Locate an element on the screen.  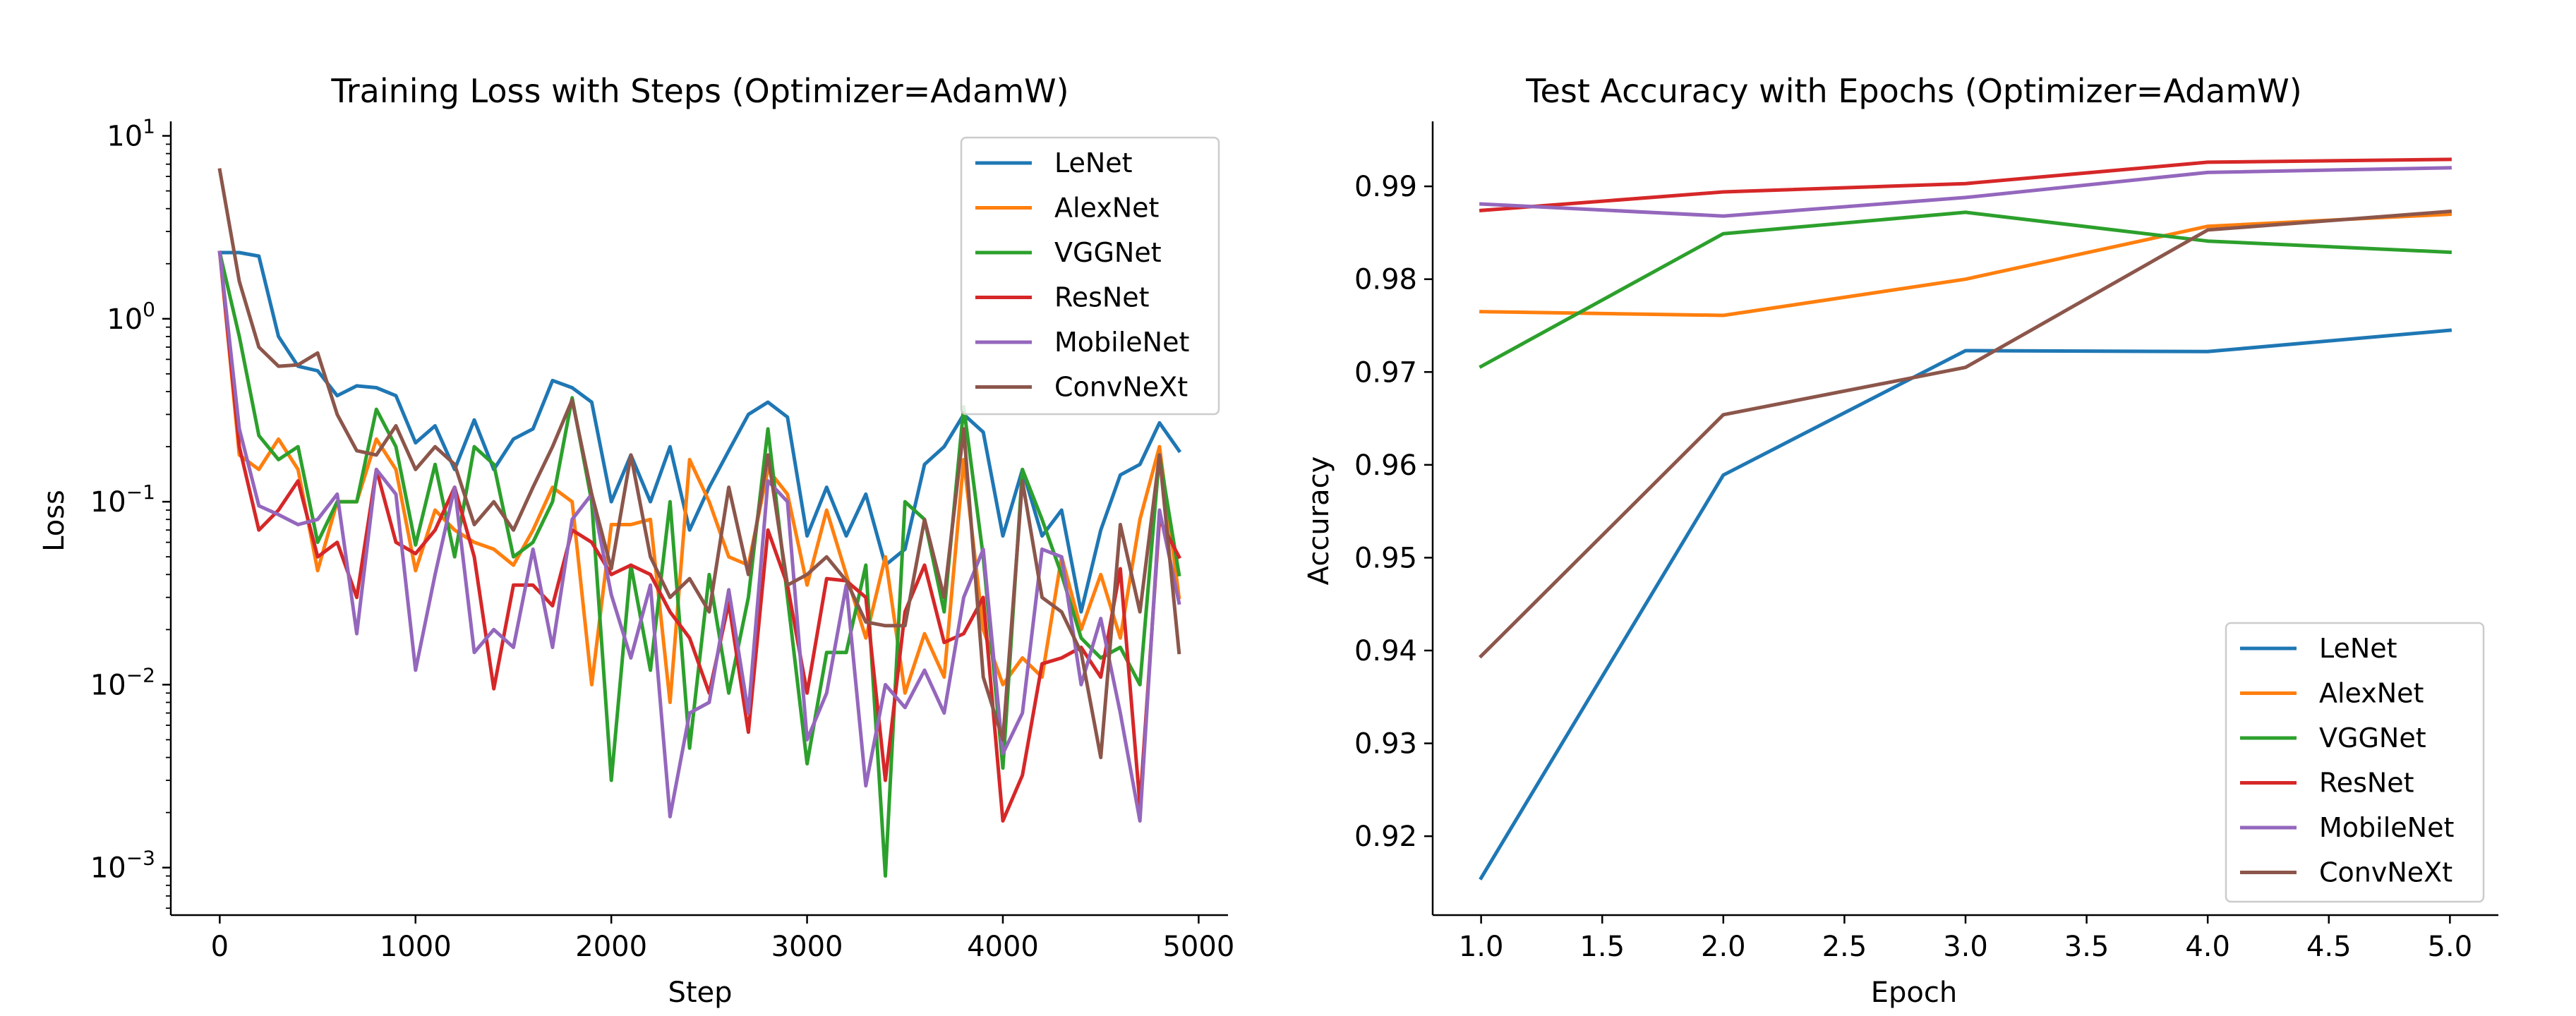
accuracy-x-tick-label: 4.0 is located at coordinates (2207, 947).